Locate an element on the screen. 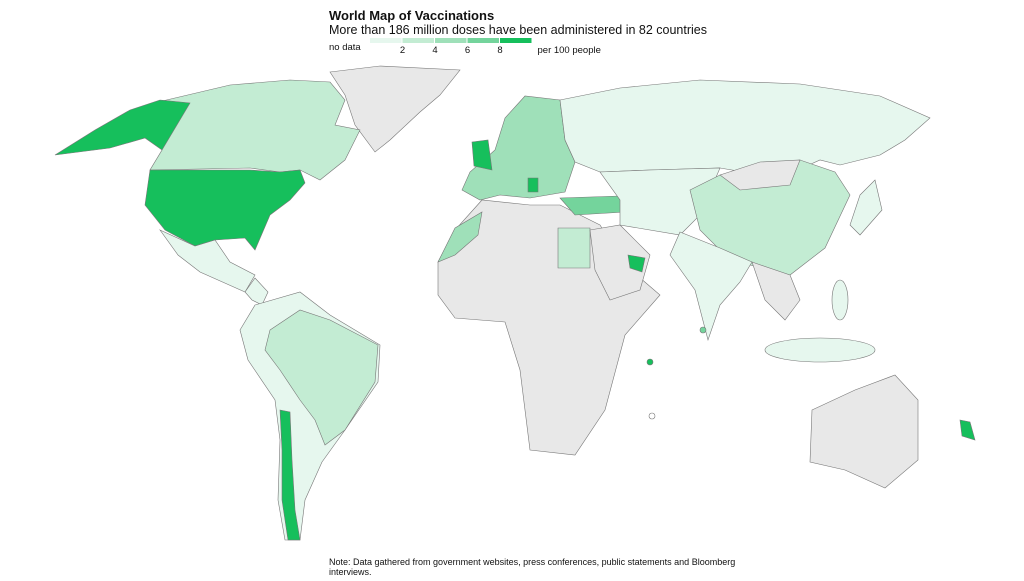  legend-tick-label: 2 is located at coordinates (402, 50).